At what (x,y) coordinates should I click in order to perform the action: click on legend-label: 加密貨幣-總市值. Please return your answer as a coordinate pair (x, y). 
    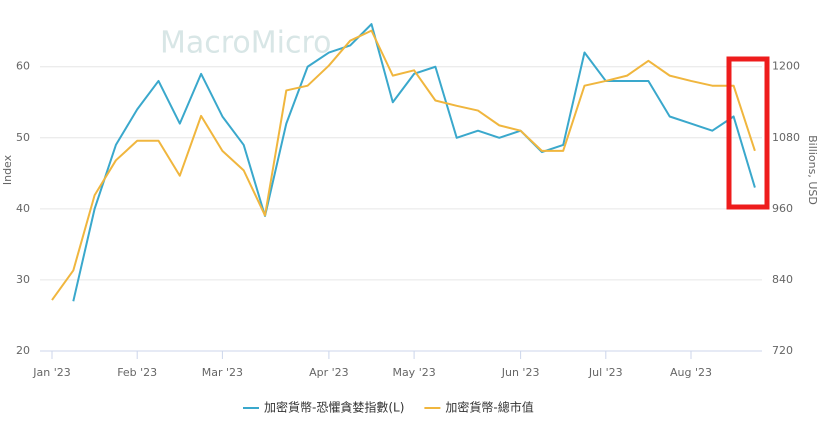
    Looking at the image, I should click on (489, 407).